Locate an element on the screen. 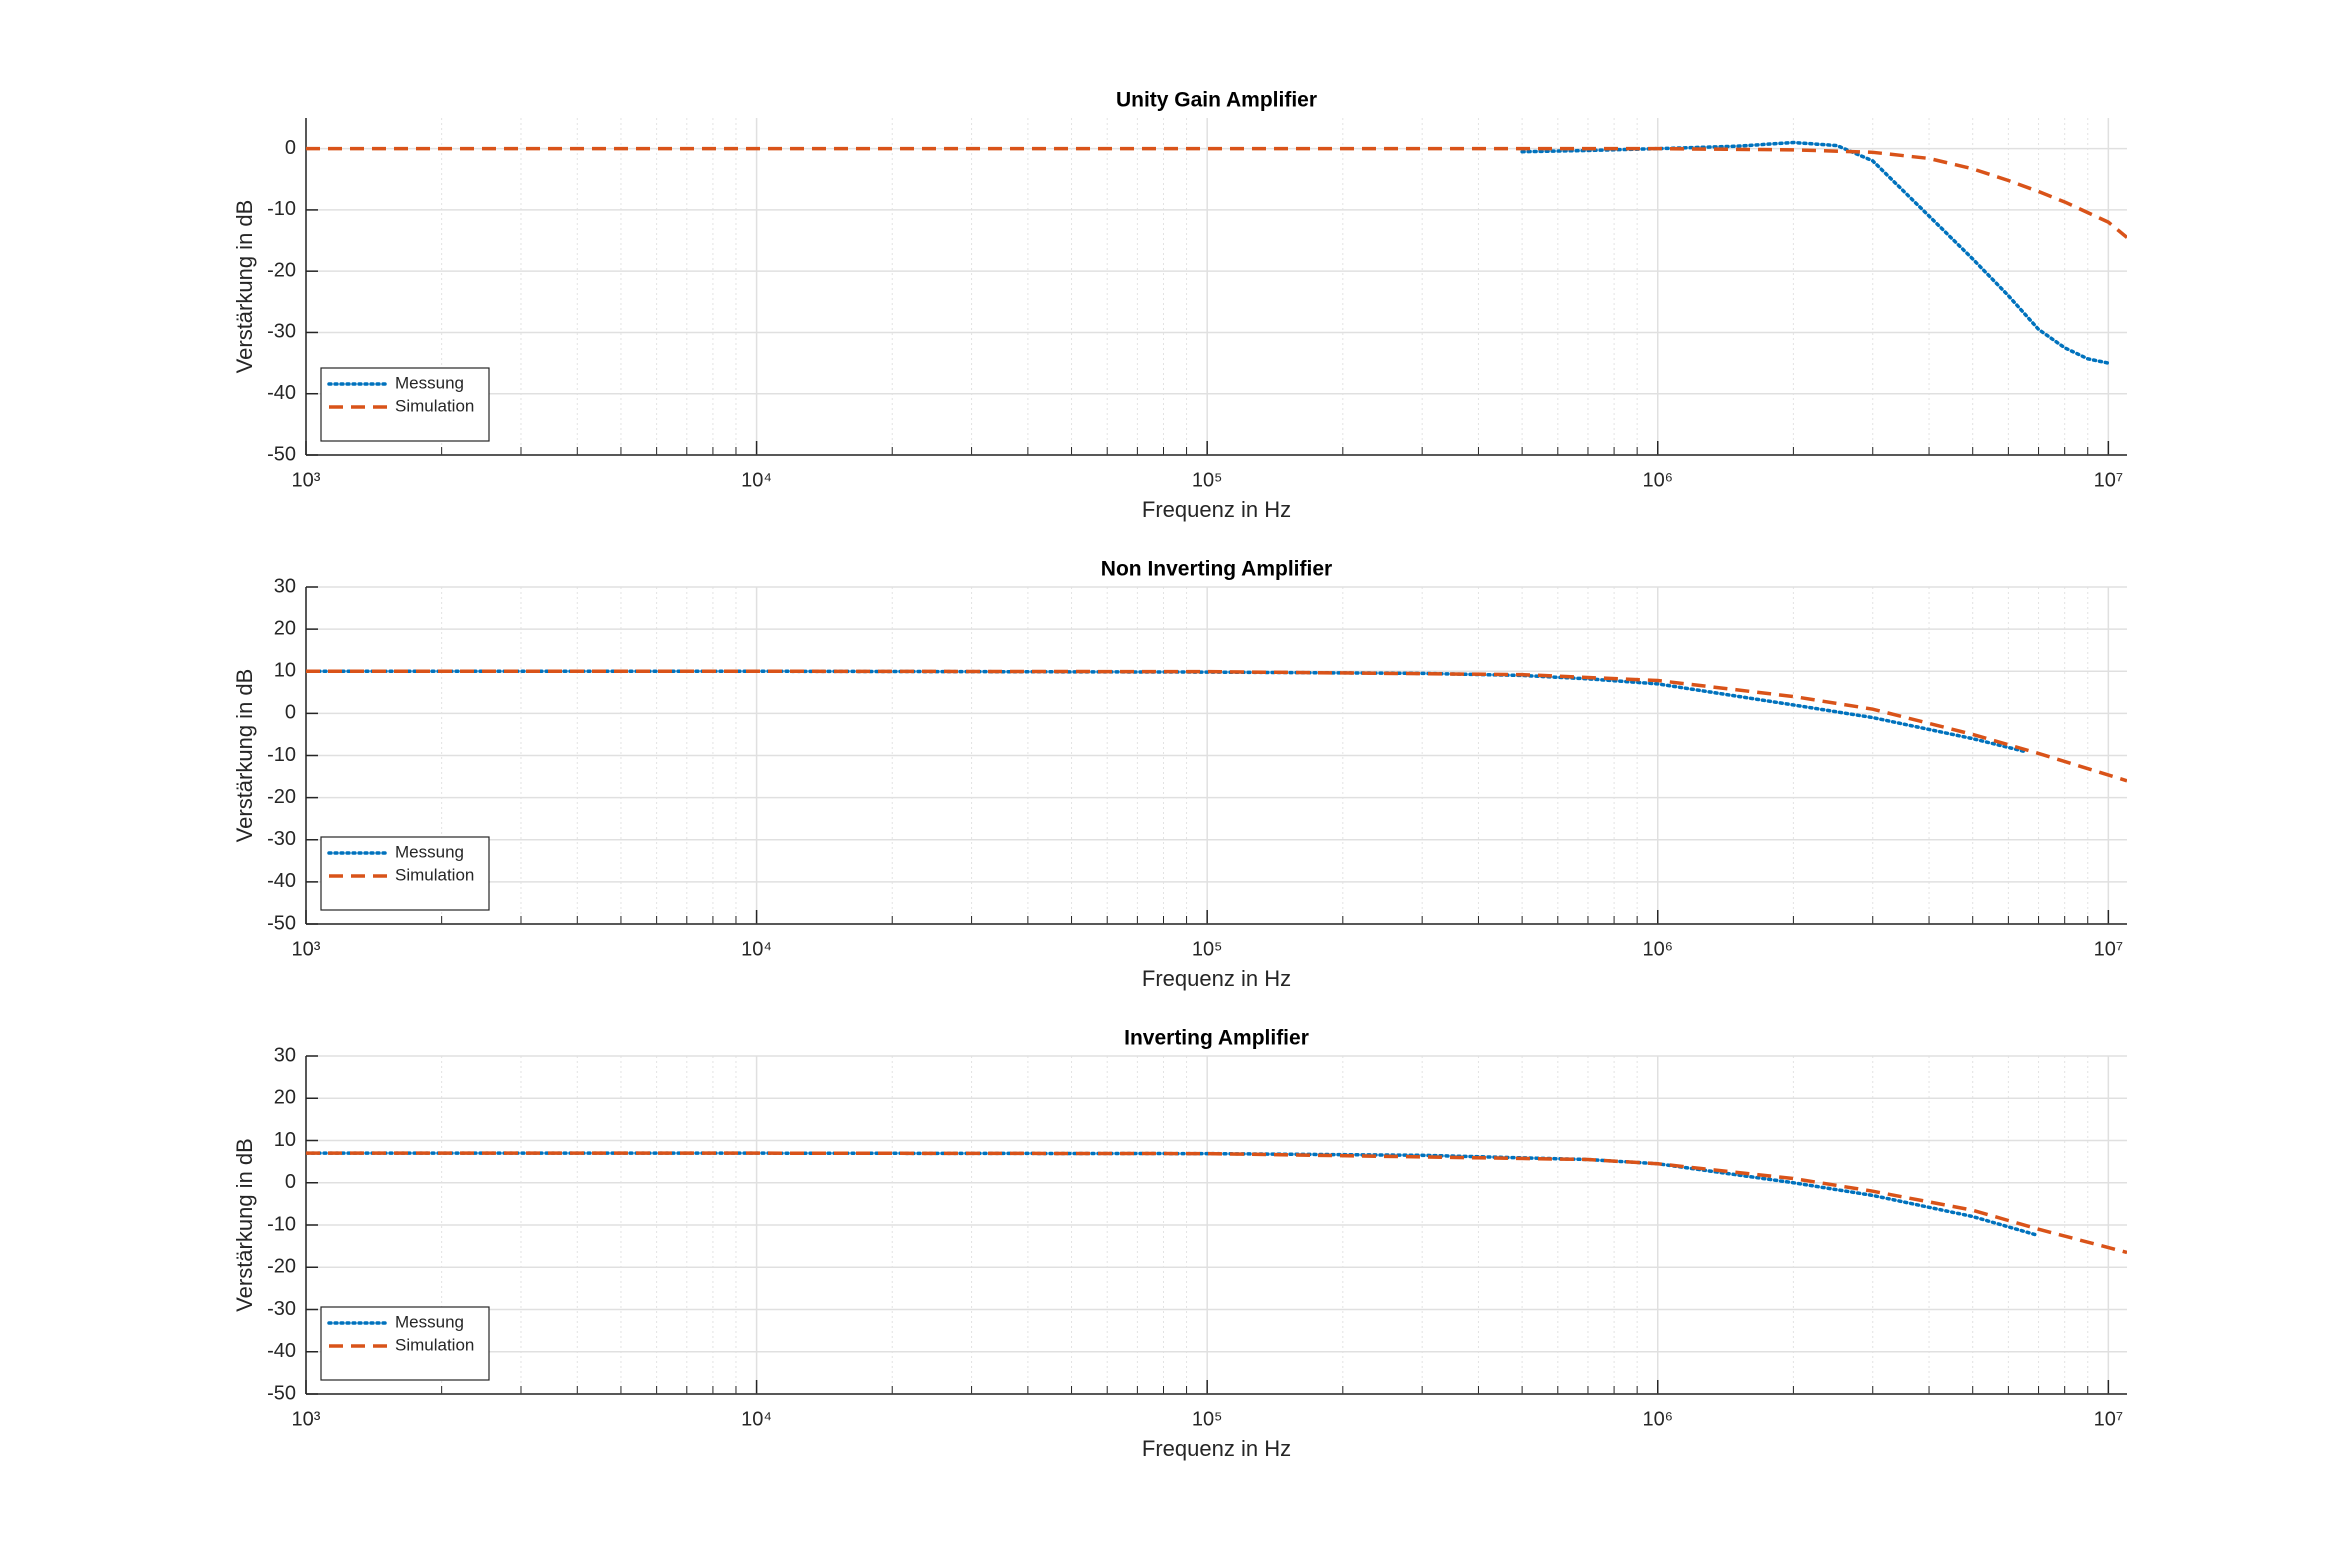  chart-title: Non Inverting Amplifier is located at coordinates (1216, 569).